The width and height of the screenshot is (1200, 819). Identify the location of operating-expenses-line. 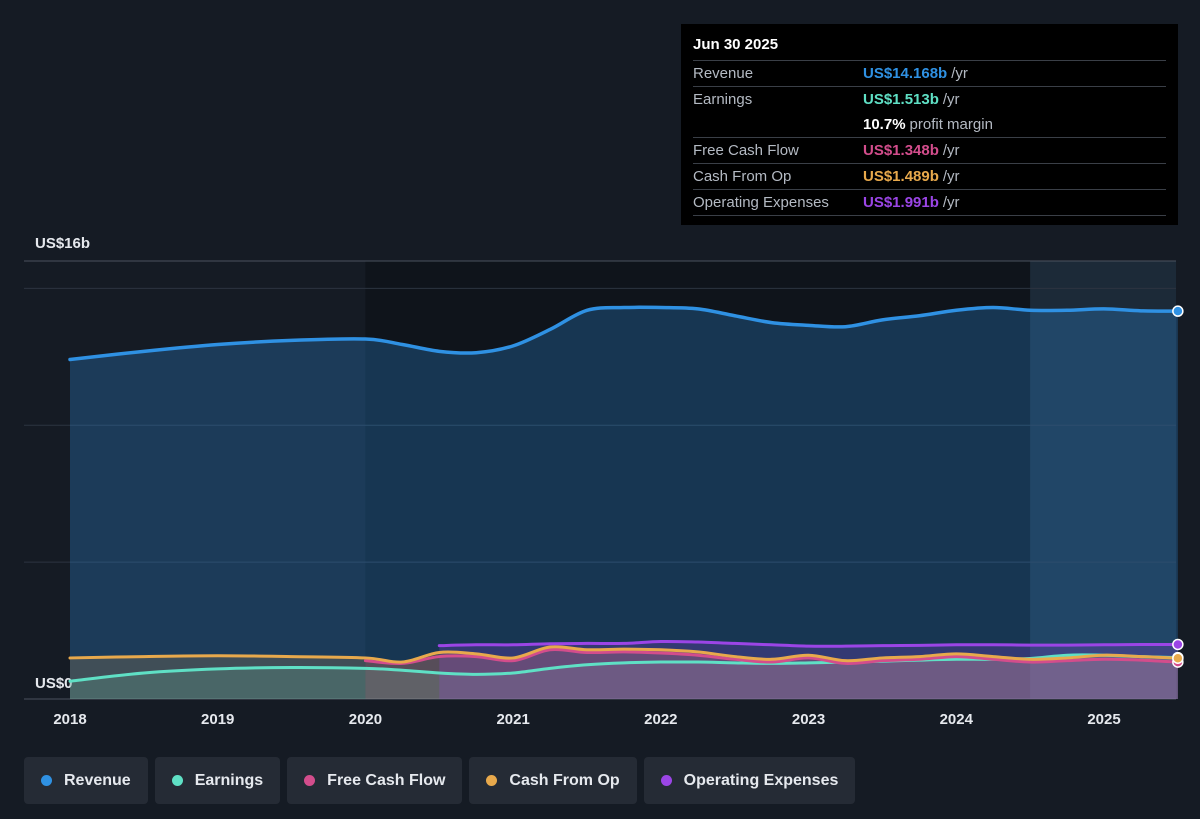
(808, 643).